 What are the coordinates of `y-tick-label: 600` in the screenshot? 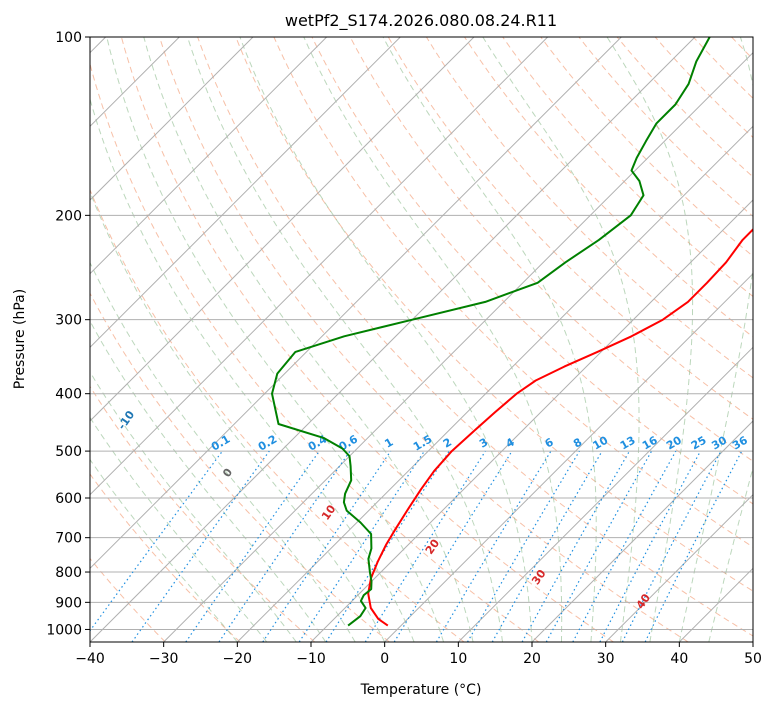 It's located at (68, 499).